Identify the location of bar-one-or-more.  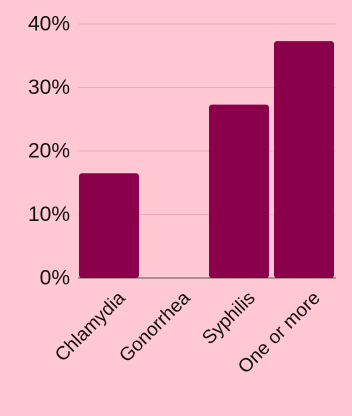
(304, 159).